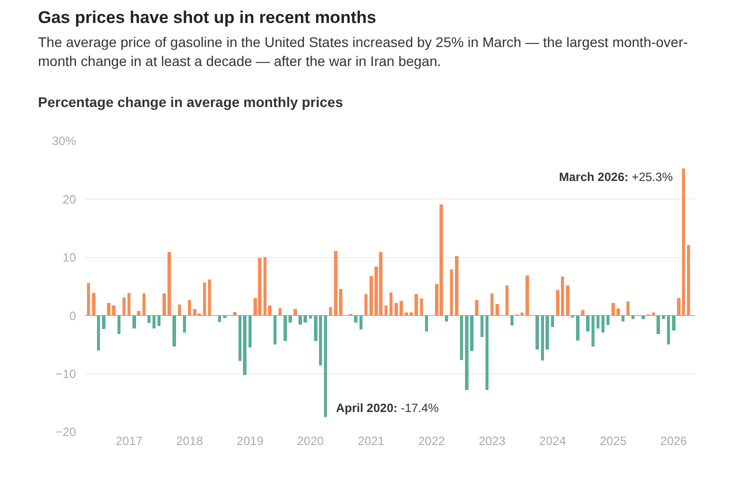 This screenshot has height=485, width=749. I want to click on y-tick-label: 0, so click(72, 315).